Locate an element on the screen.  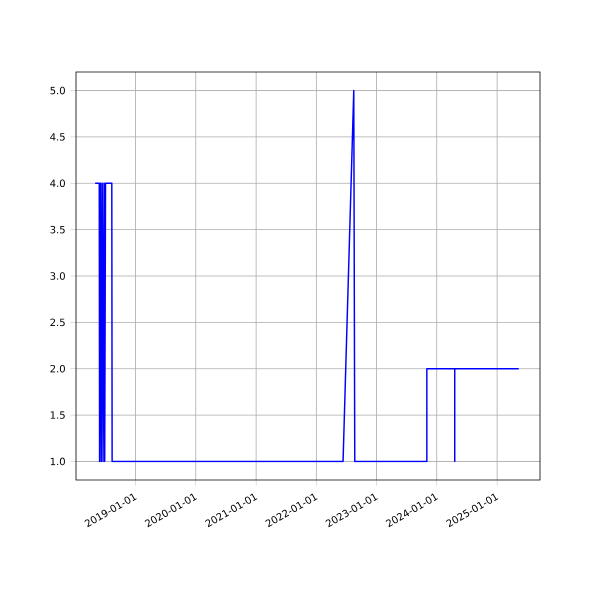
y-tick-label: 4.5 is located at coordinates (57, 137).